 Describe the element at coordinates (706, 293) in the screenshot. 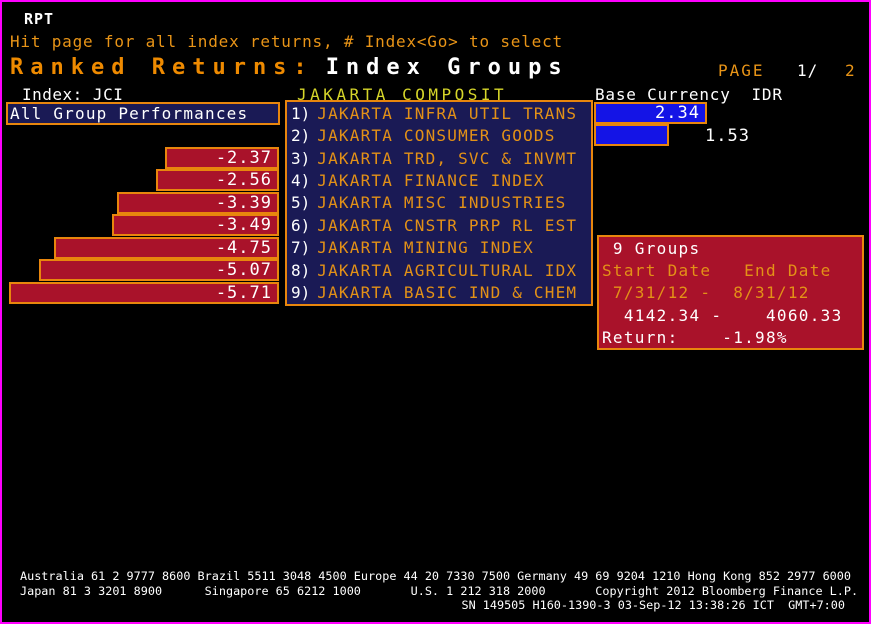

I see `date-range-values: 7/31/12 - 8/31/12` at that location.